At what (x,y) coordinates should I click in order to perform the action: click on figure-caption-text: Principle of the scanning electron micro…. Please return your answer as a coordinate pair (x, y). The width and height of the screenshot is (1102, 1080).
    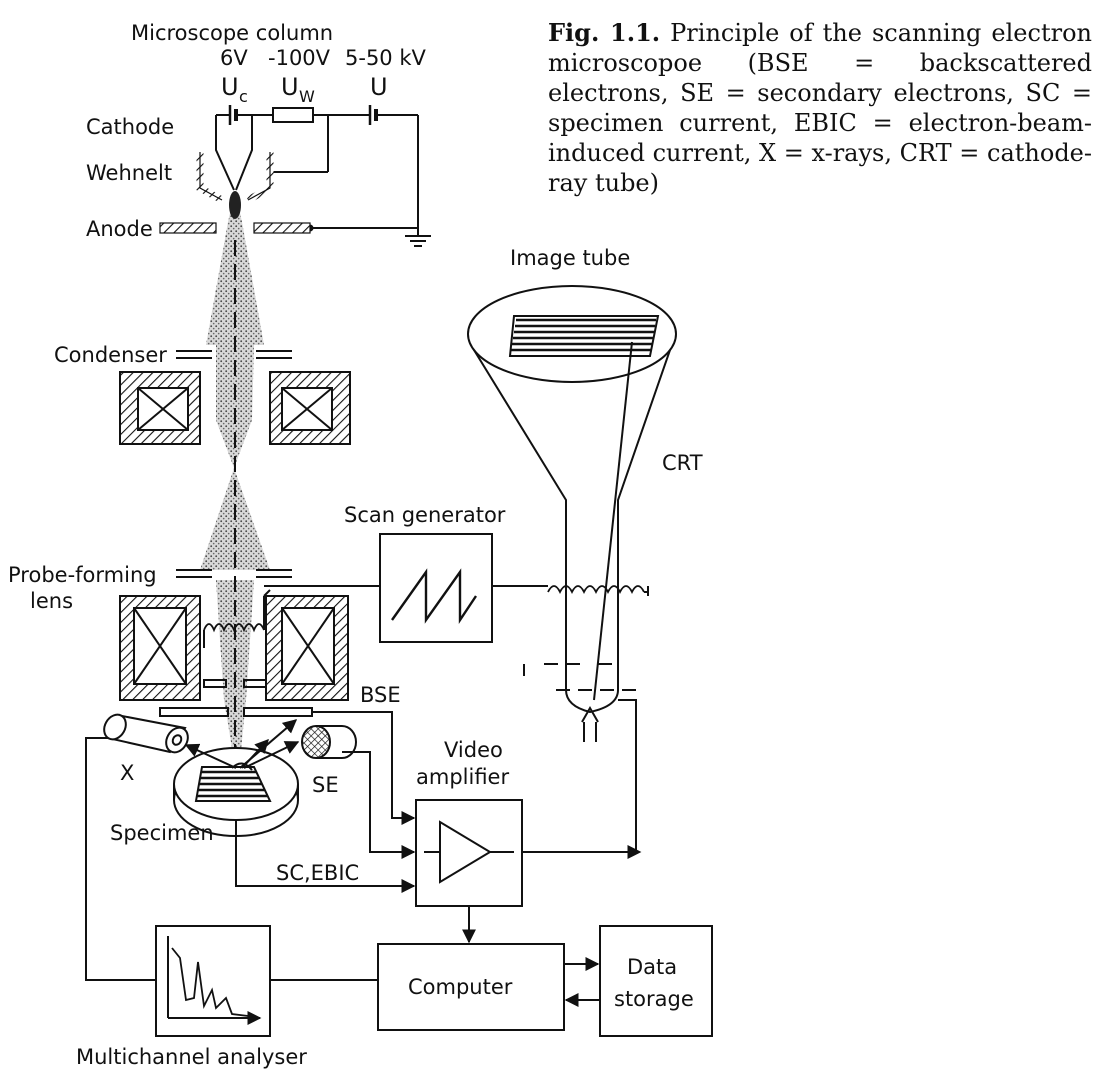
    Looking at the image, I should click on (820, 108).